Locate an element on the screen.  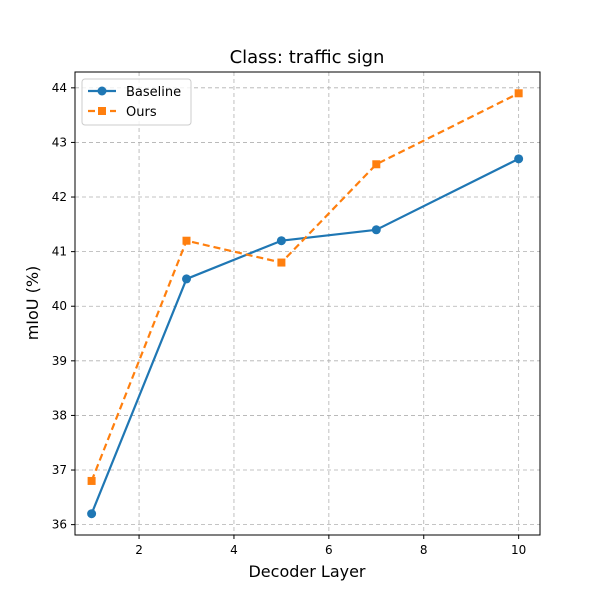
x-tick-label: 6 is located at coordinates (329, 550).